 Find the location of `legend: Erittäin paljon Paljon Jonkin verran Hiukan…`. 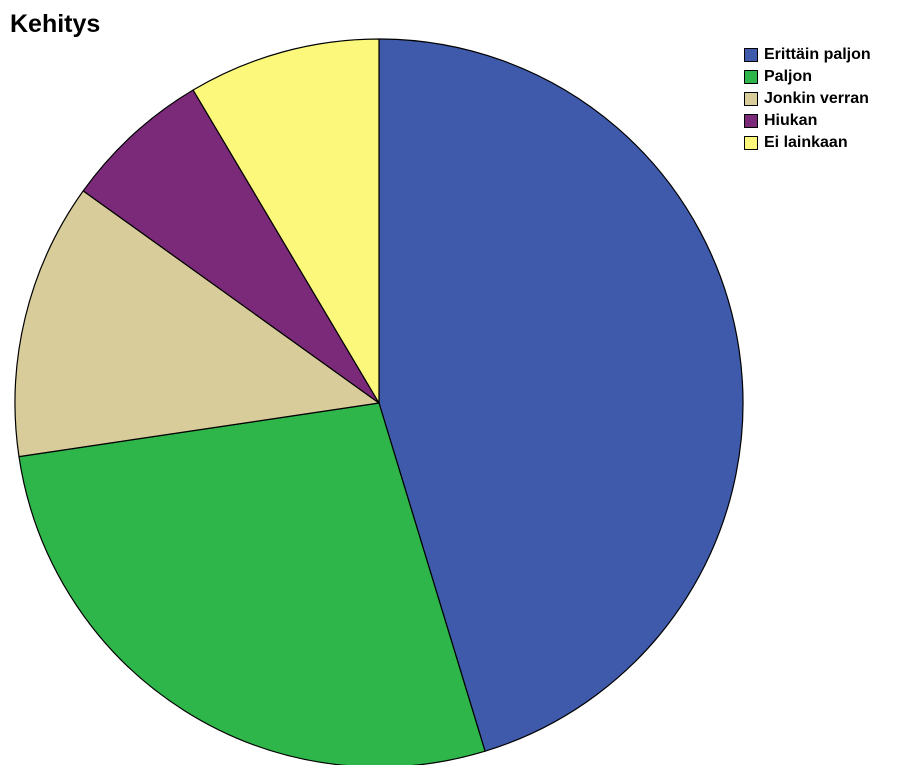

legend: Erittäin paljon Paljon Jonkin verran Hiukan… is located at coordinates (807, 99).